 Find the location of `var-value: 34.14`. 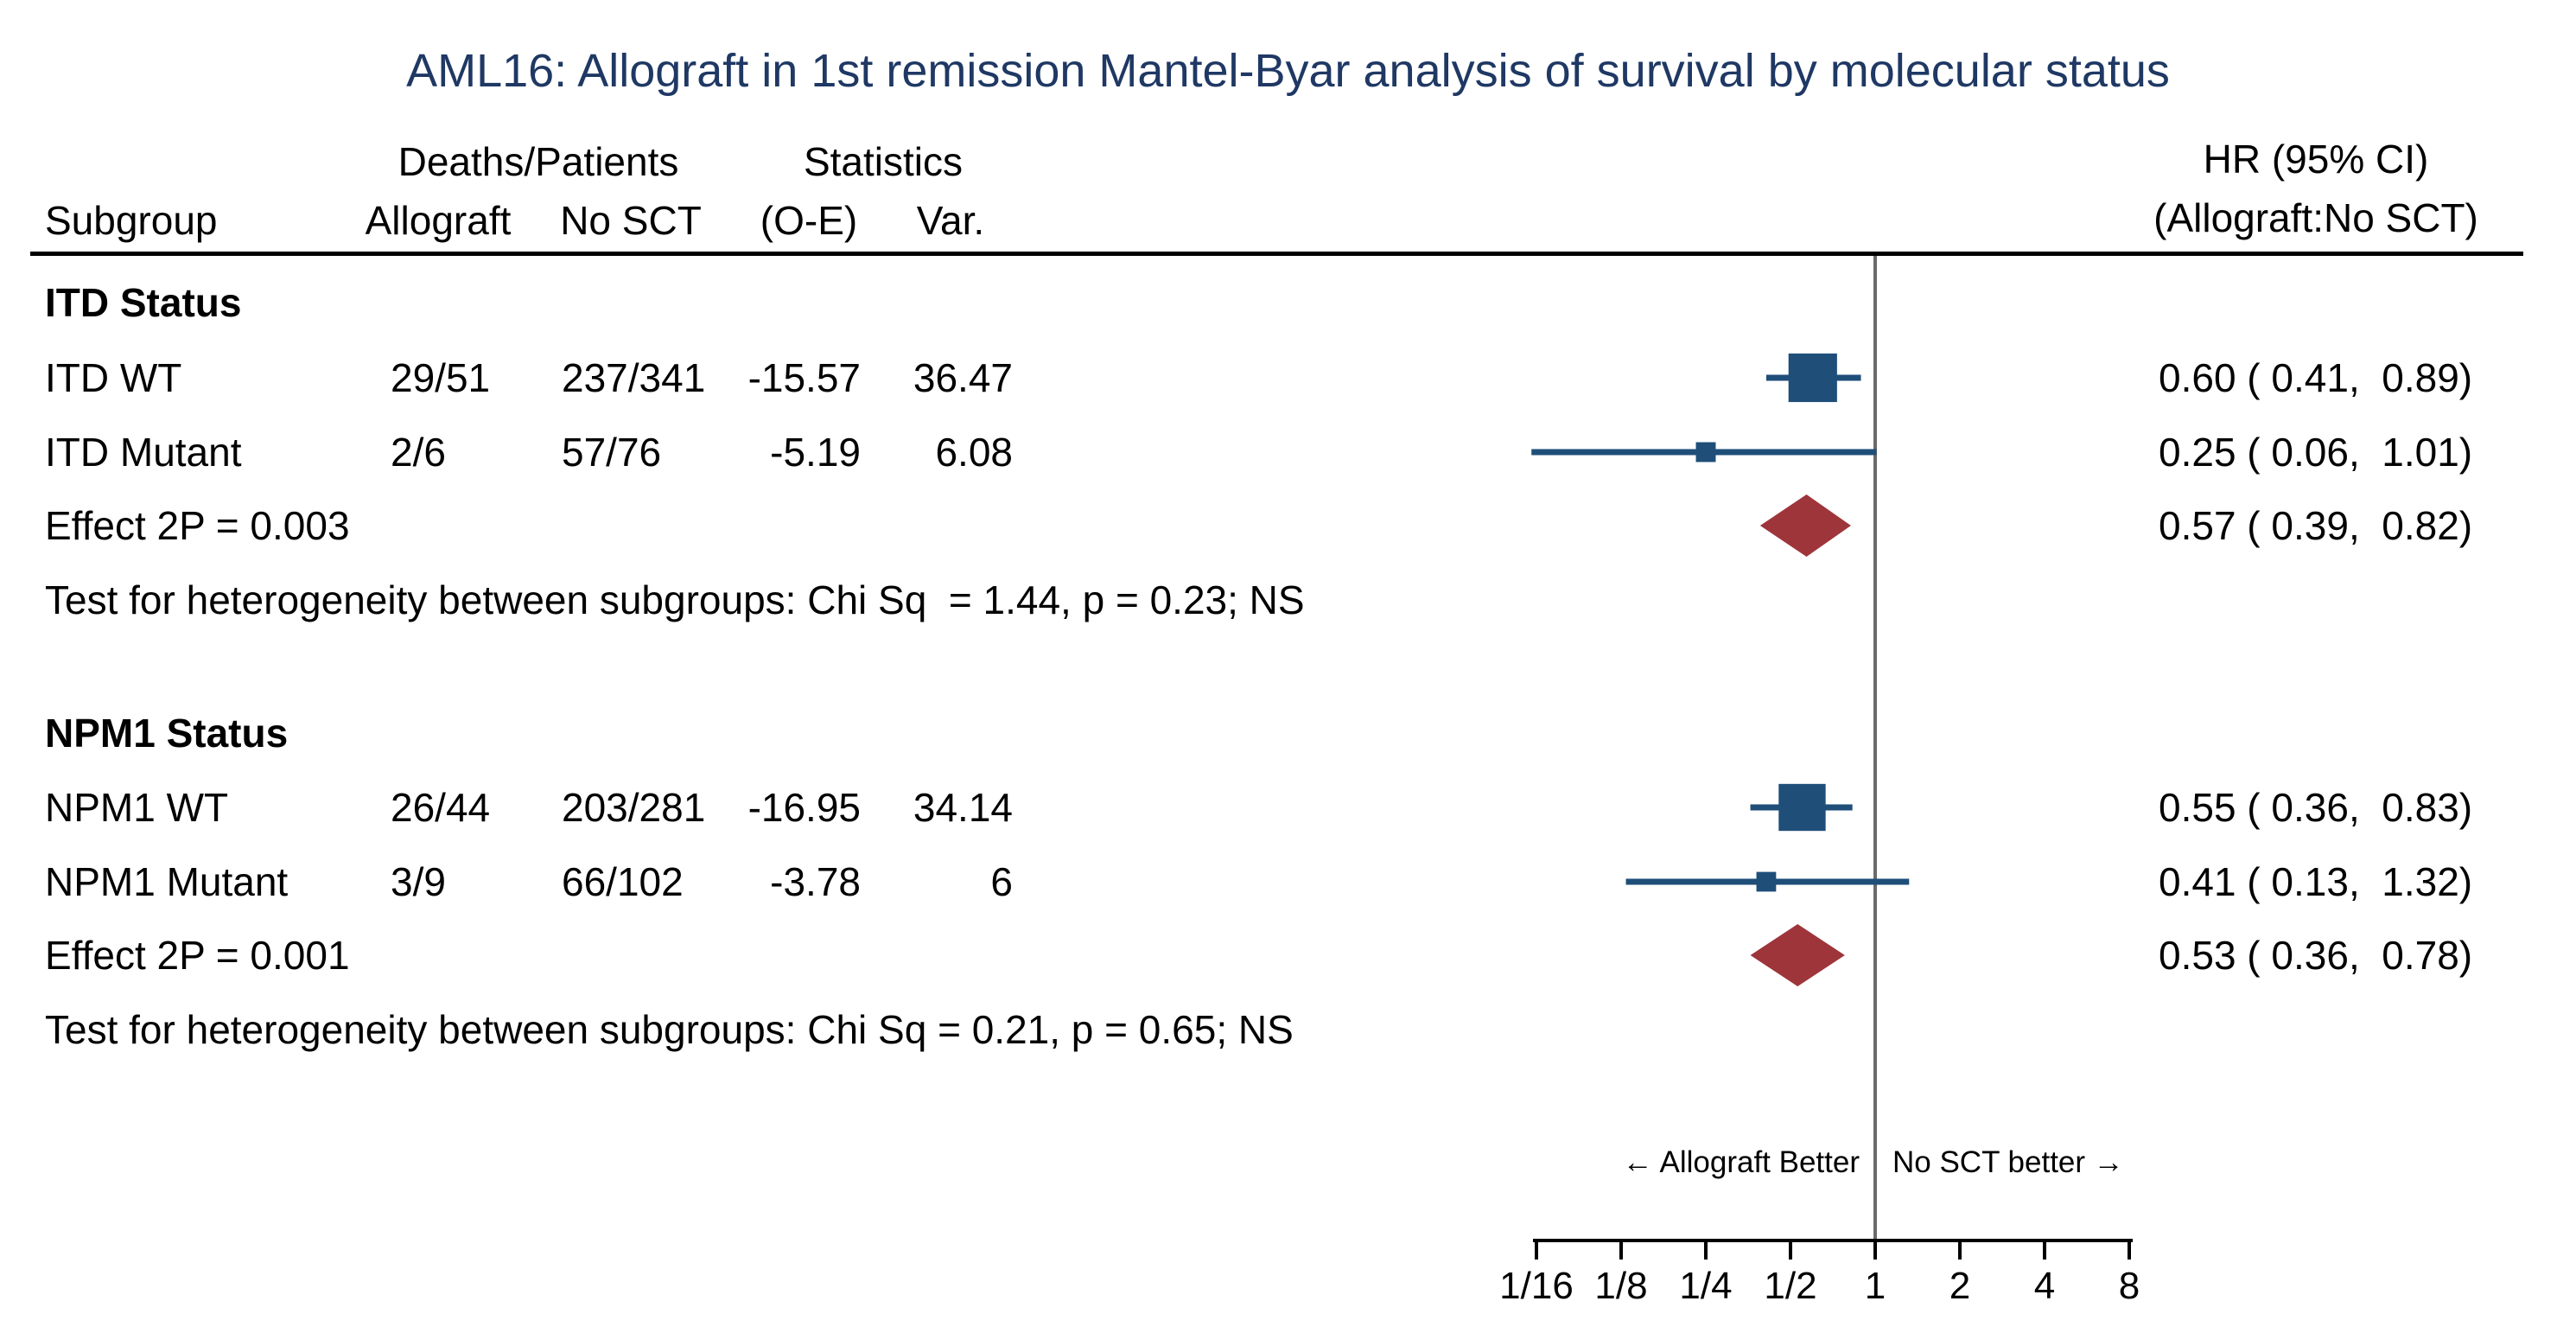

var-value: 34.14 is located at coordinates (963, 807).